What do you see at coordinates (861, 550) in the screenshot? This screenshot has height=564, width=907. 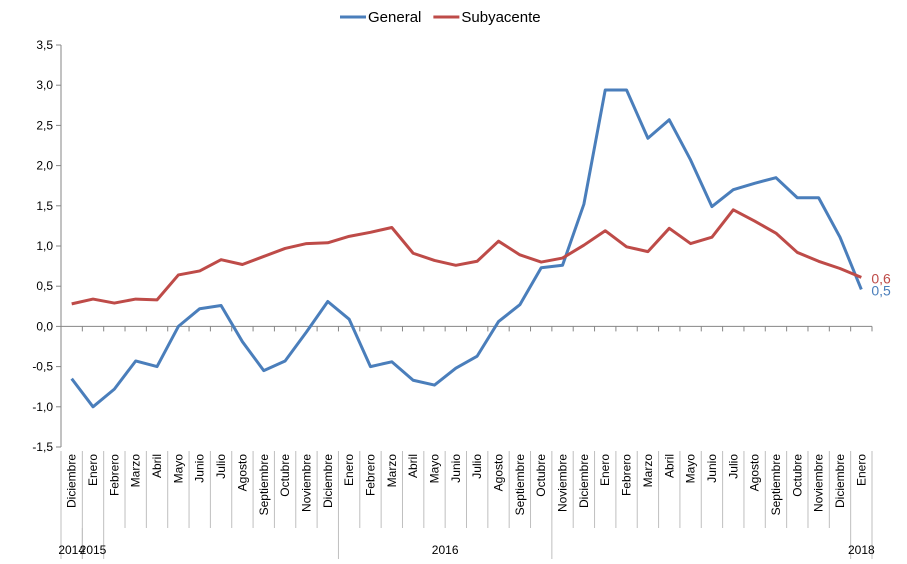 I see `year-label: 2018` at bounding box center [861, 550].